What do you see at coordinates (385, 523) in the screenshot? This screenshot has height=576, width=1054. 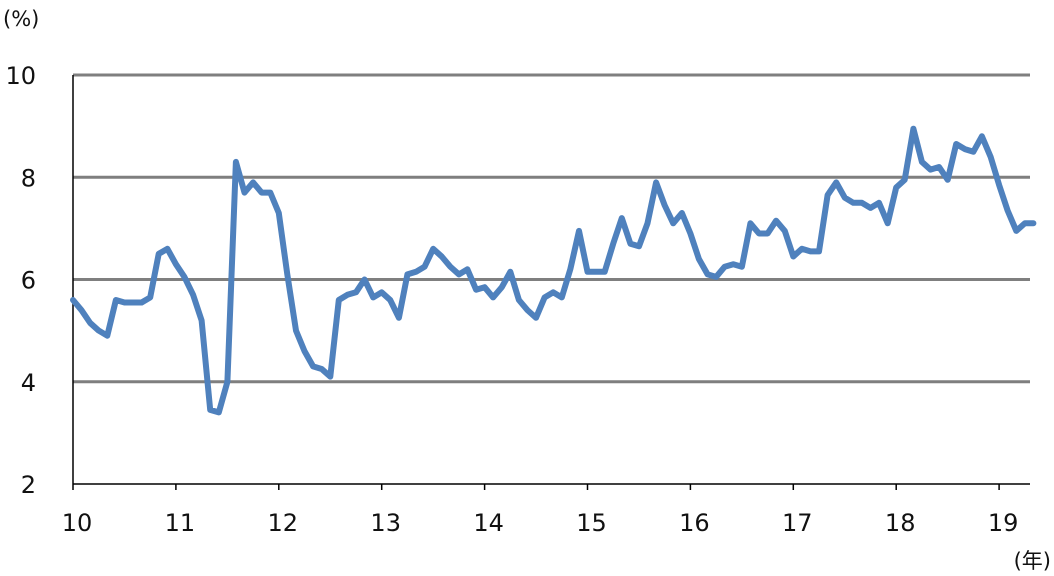 I see `x-tick-label: 13` at bounding box center [385, 523].